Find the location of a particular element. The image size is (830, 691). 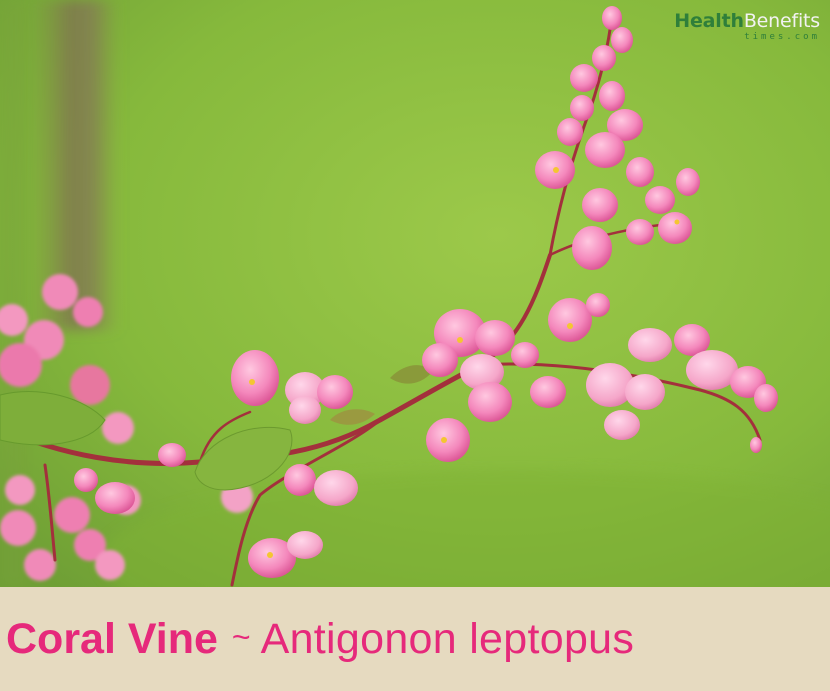

scientific-name: Antigonon leptopus is located at coordinates (447, 638).